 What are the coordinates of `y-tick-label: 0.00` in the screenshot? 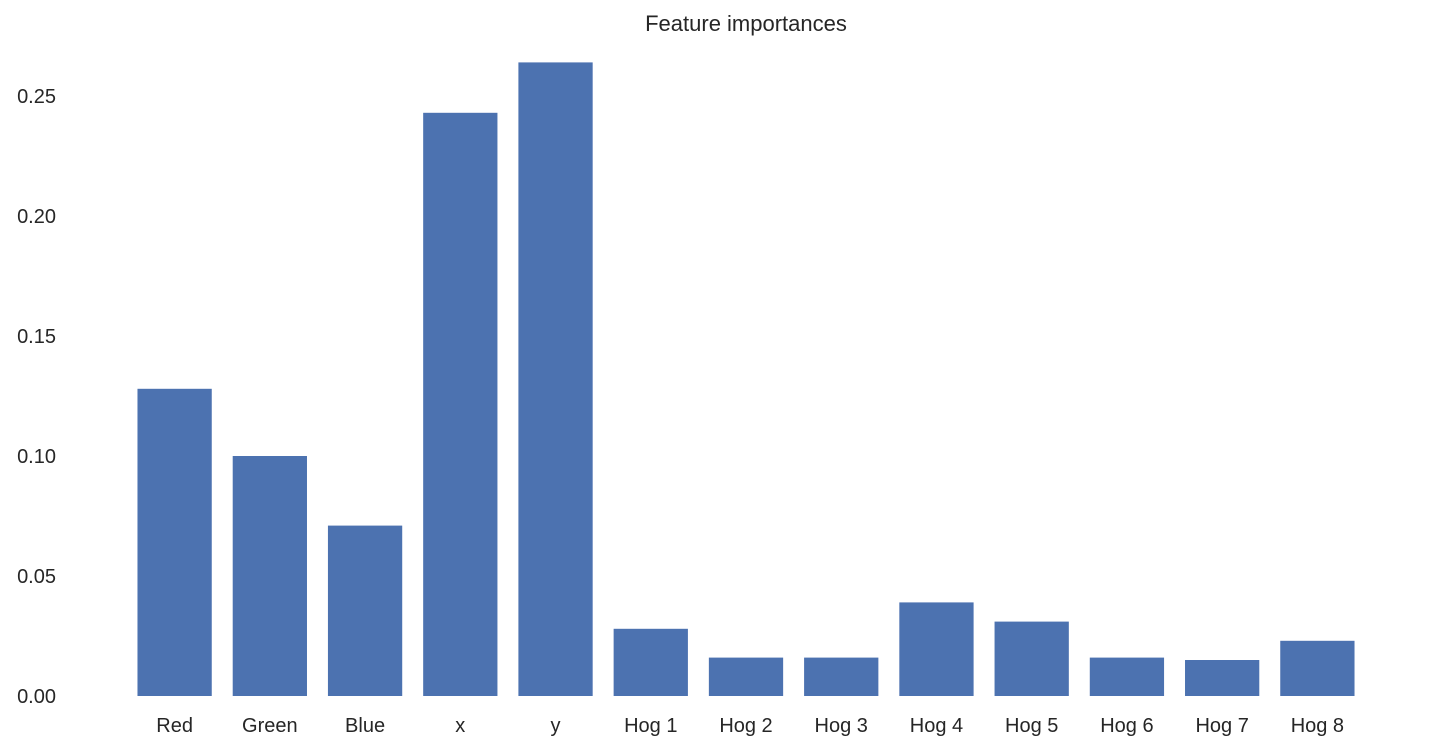 It's located at (36, 697).